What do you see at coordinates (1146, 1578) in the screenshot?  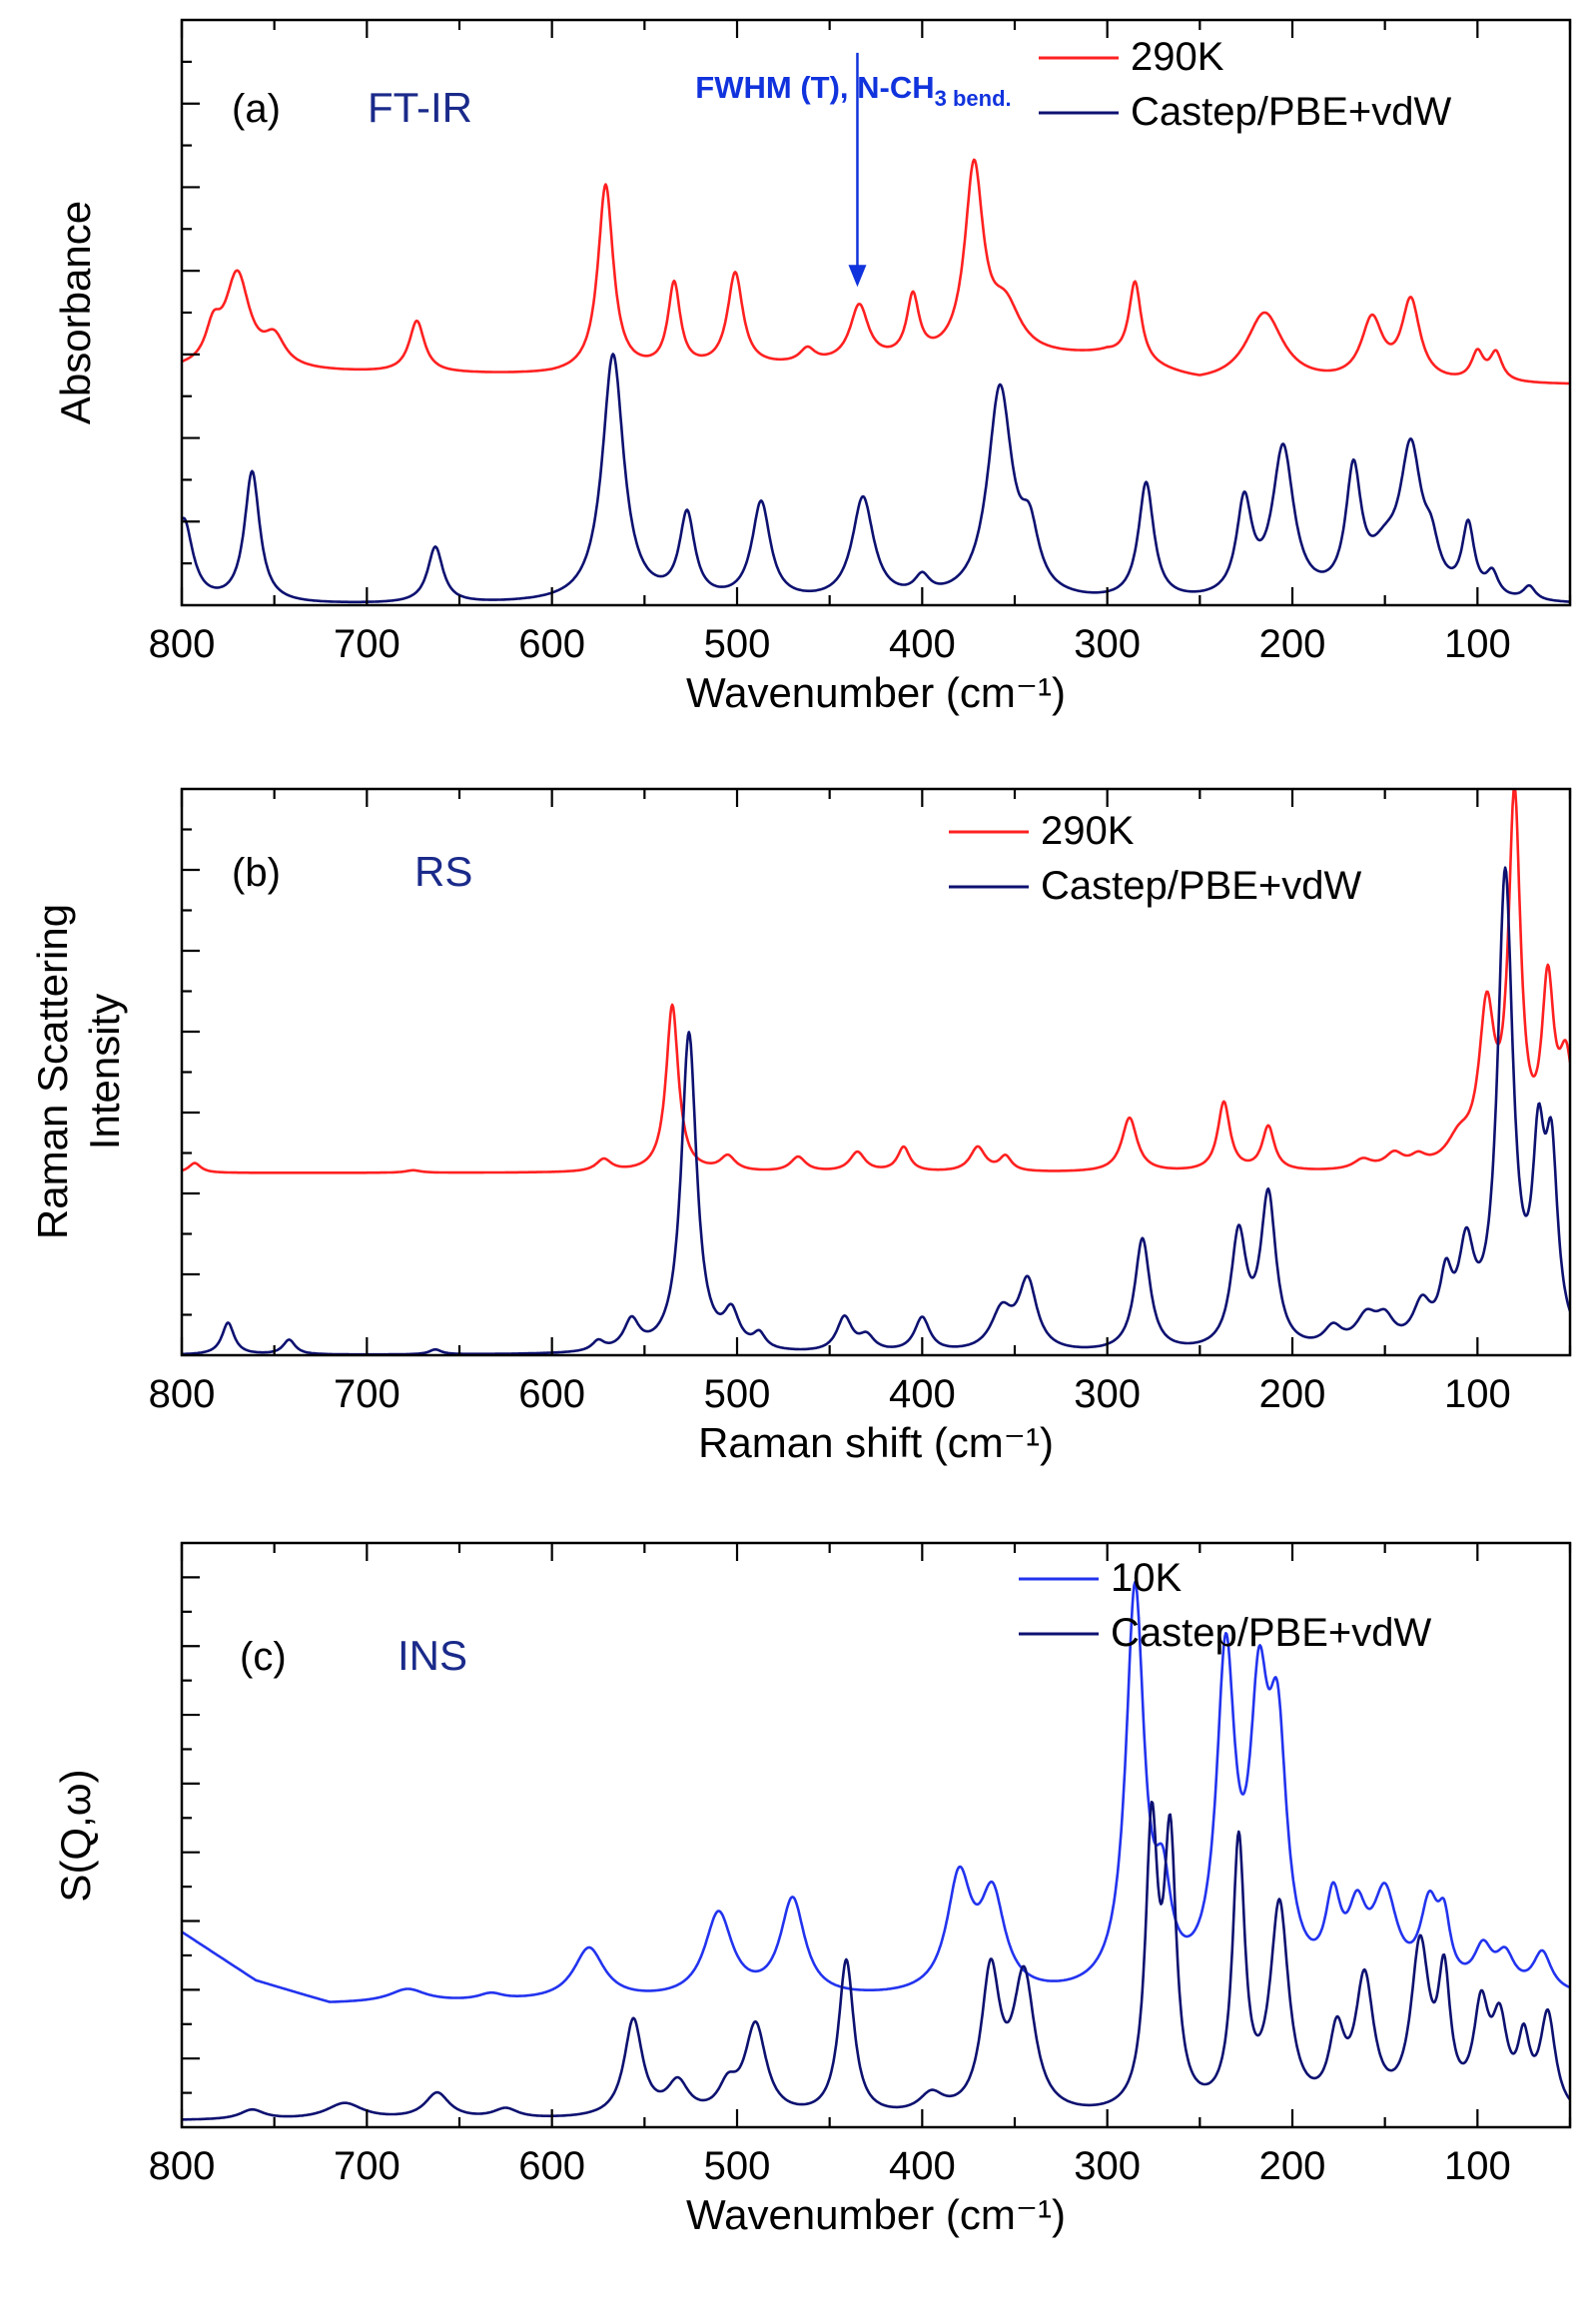 I see `legend-label: 10K` at bounding box center [1146, 1578].